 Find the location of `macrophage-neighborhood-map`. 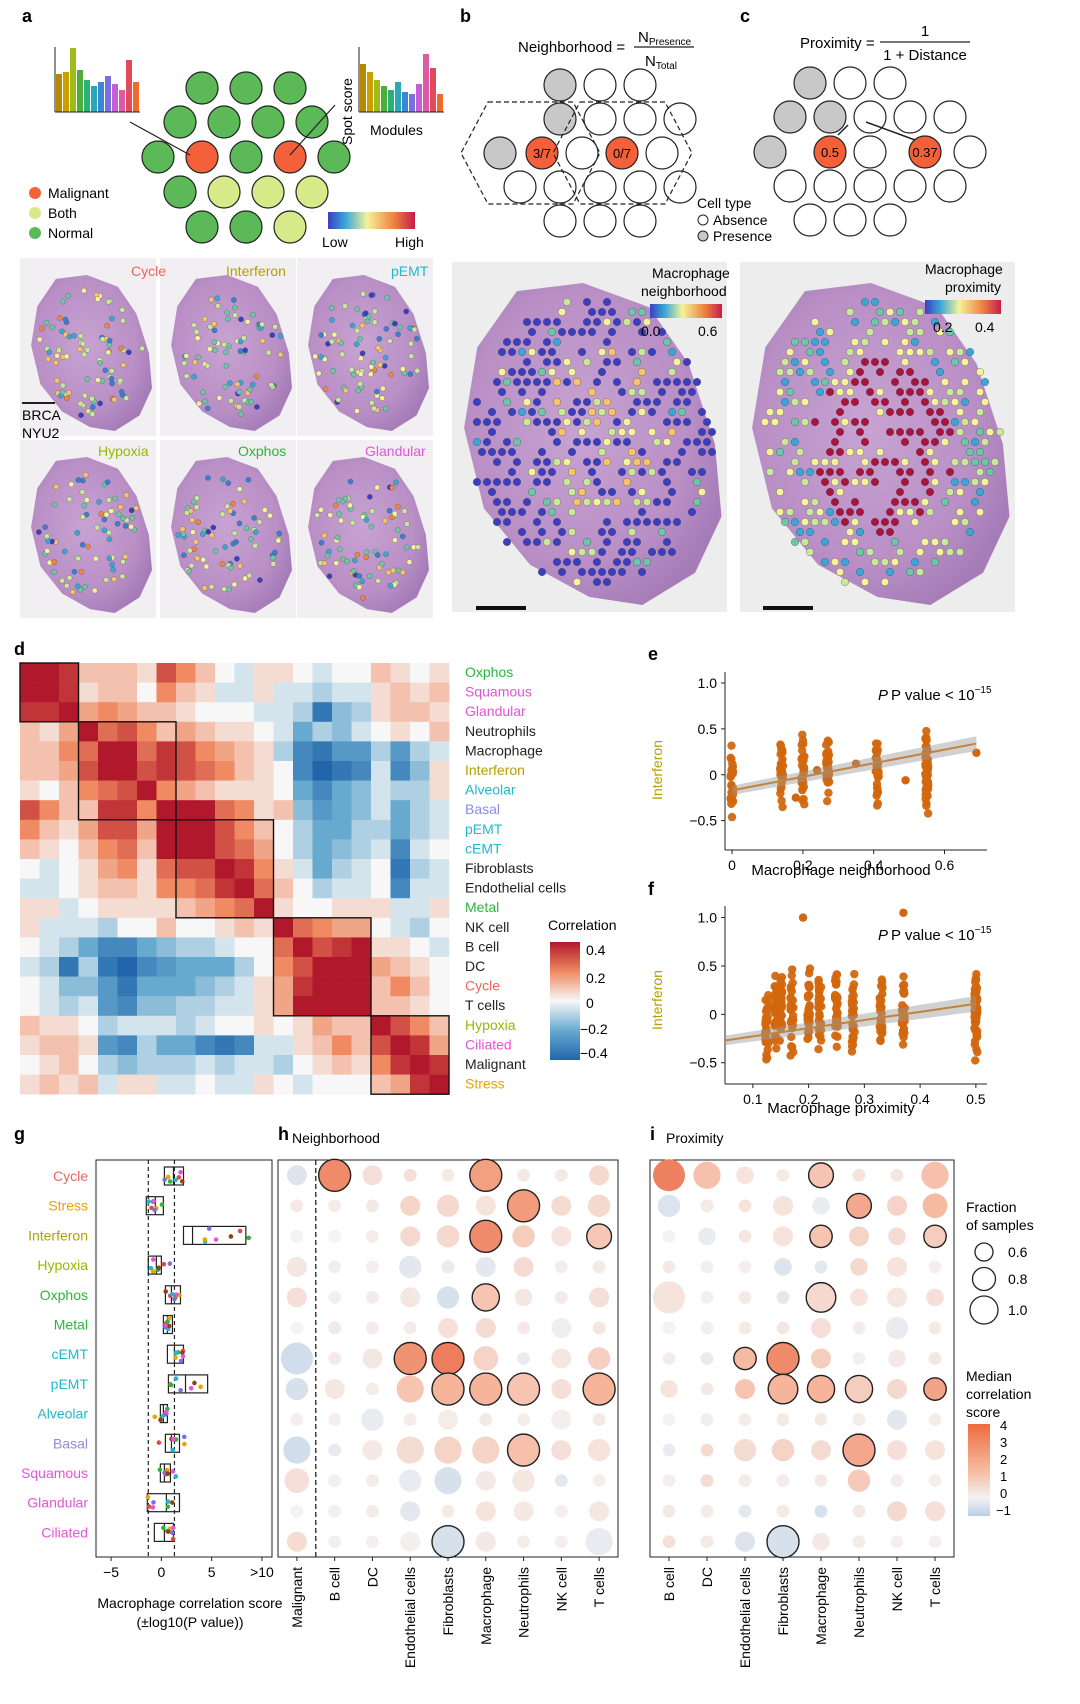

macrophage-neighborhood-map is located at coordinates (589, 437).